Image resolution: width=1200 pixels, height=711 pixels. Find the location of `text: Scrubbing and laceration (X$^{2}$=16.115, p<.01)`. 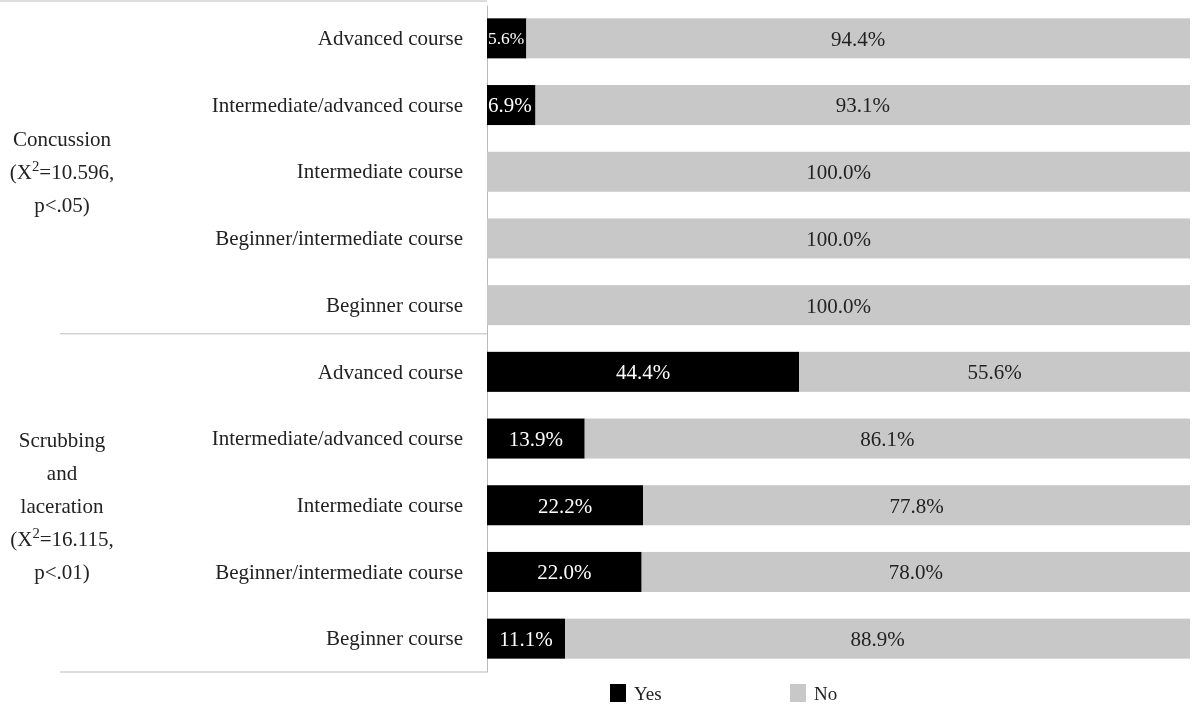

text: Scrubbing and laceration (X$^{2}$=16.115, p<.01) is located at coordinates (62, 505).